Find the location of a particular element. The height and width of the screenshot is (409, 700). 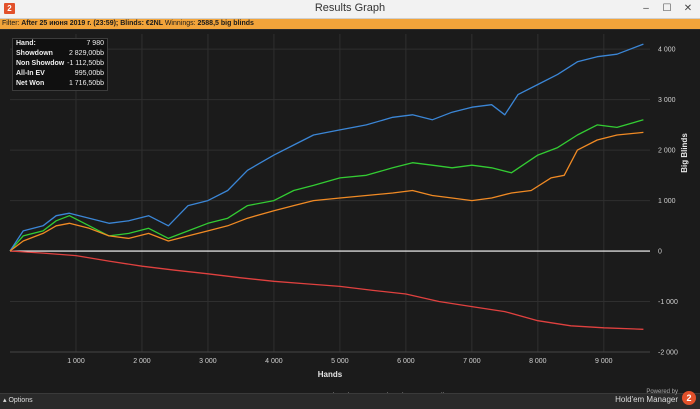

y-tick-label: 2 000 is located at coordinates (667, 151).